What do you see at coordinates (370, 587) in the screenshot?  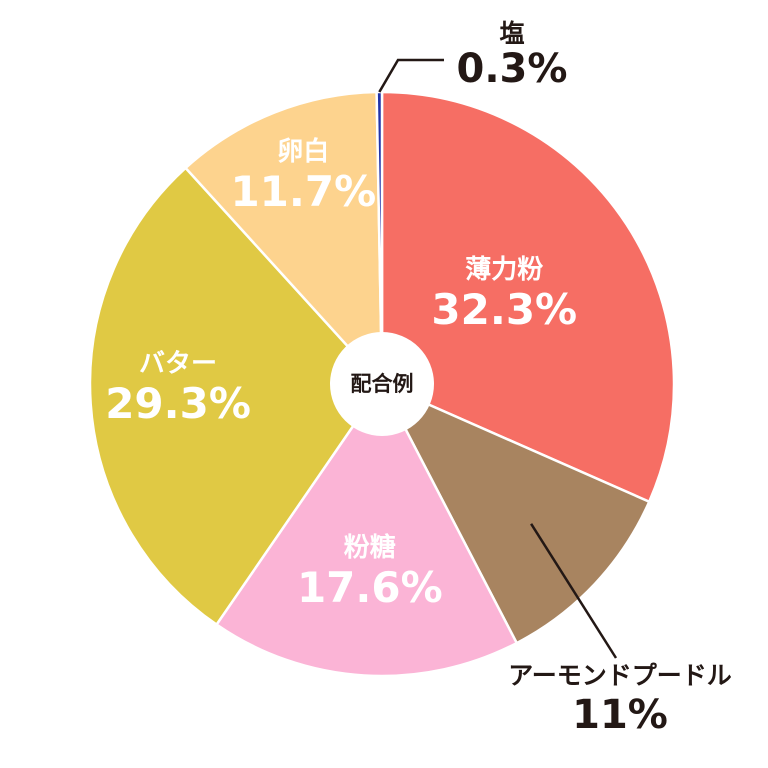 I see `slice-value-label-3: 17.6%` at bounding box center [370, 587].